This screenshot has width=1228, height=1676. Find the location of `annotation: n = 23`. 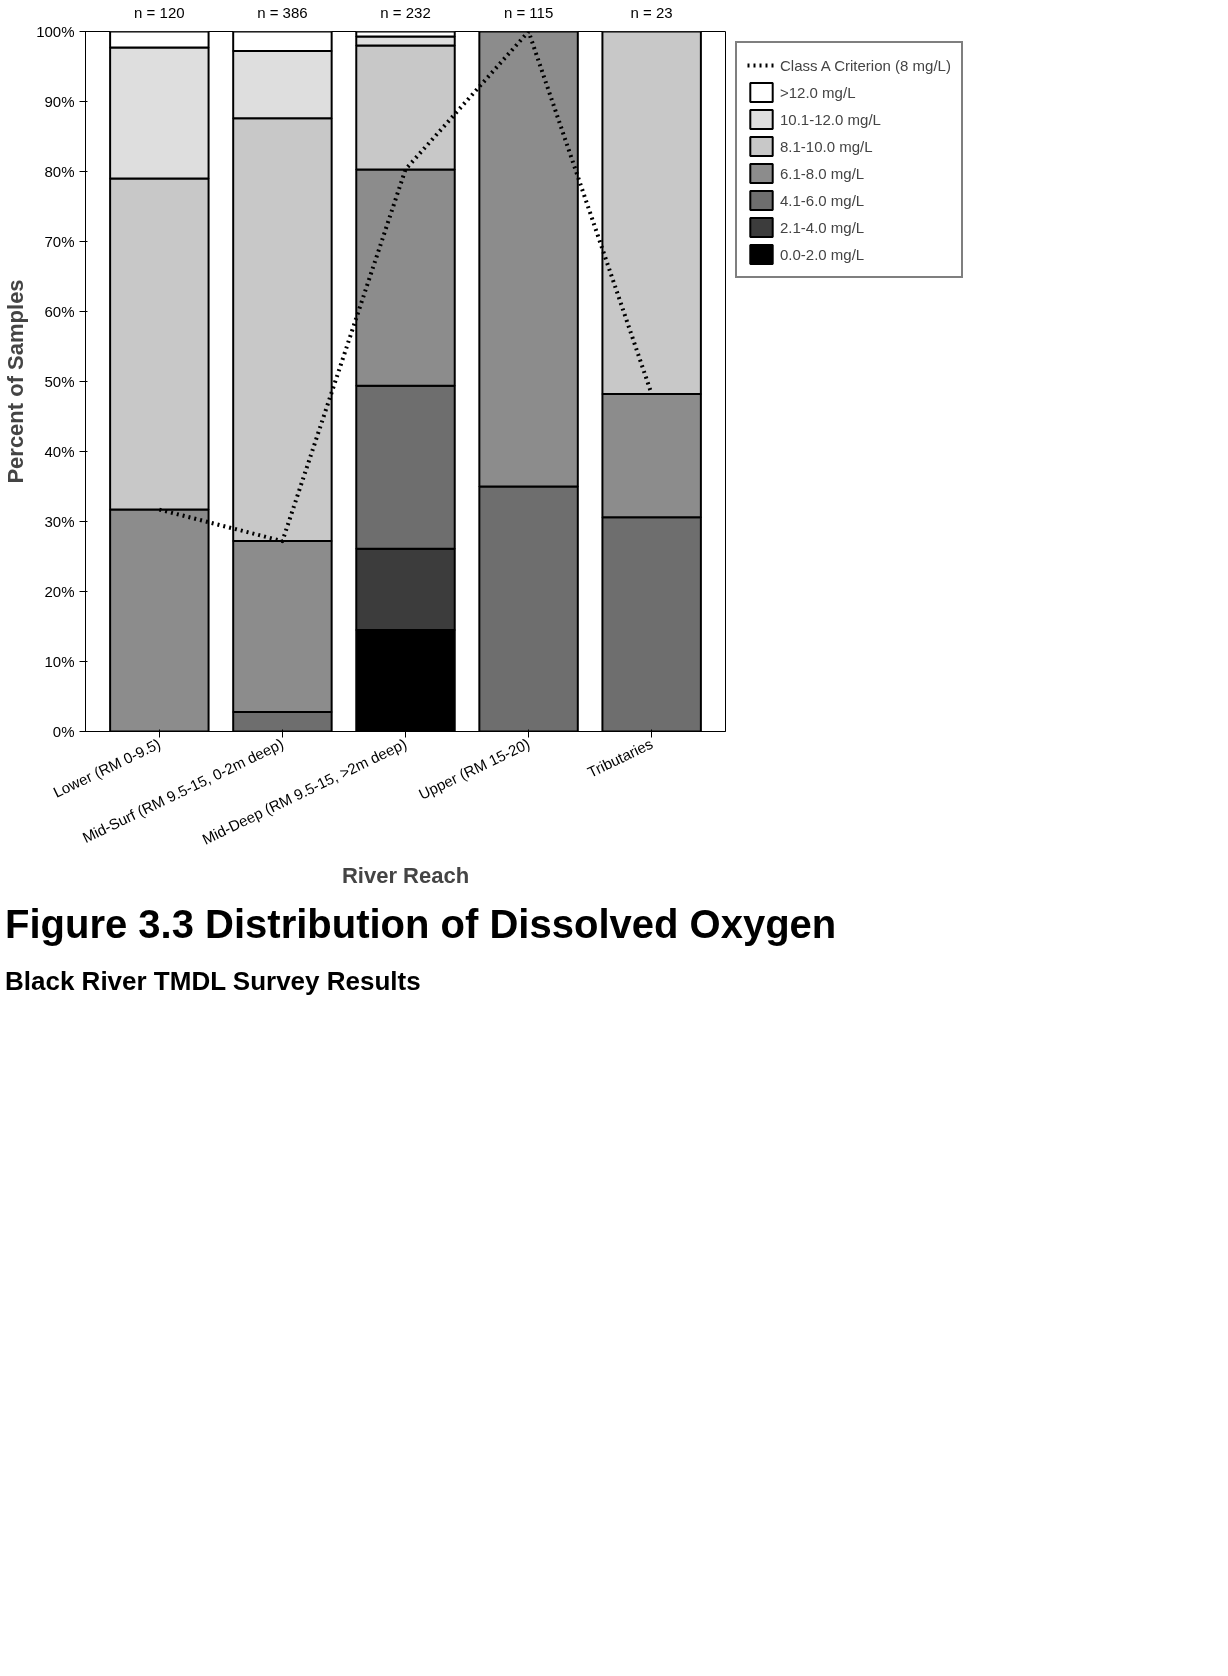

annotation: n = 23 is located at coordinates (651, 12).